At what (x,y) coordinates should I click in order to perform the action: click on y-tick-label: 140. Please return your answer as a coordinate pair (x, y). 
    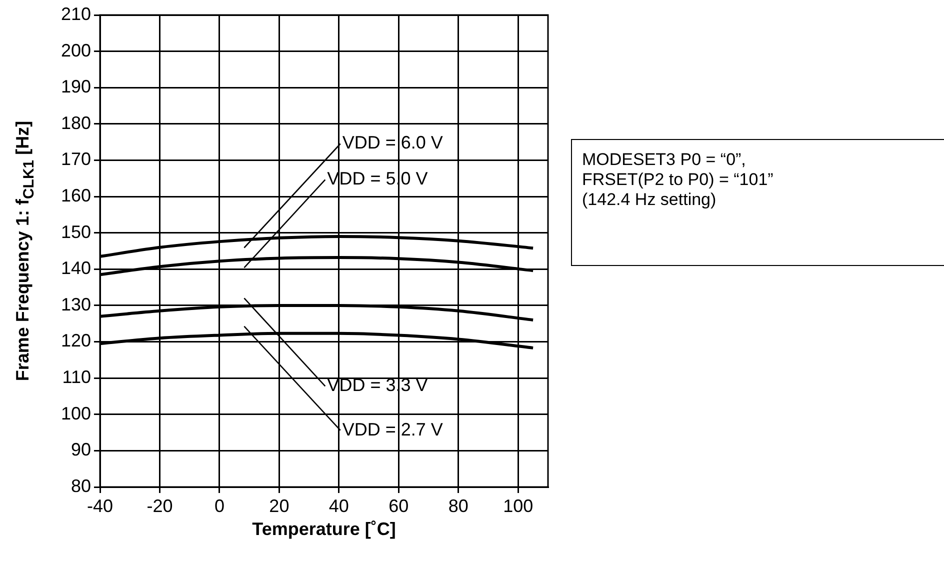
    Looking at the image, I should click on (75, 268).